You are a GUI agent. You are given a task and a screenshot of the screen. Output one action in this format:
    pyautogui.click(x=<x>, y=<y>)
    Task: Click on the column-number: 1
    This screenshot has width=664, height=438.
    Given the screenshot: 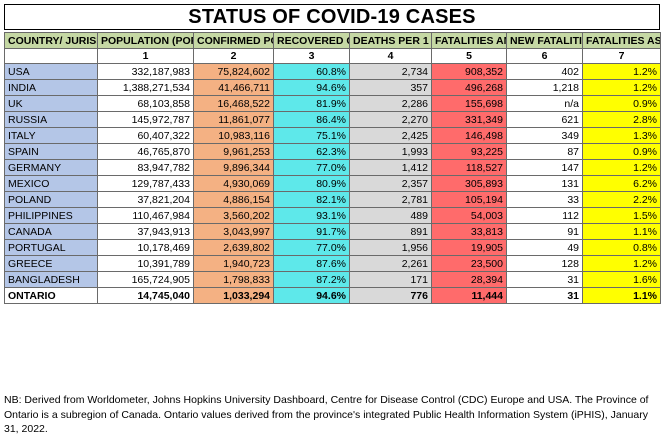 What is the action you would take?
    pyautogui.click(x=145, y=56)
    